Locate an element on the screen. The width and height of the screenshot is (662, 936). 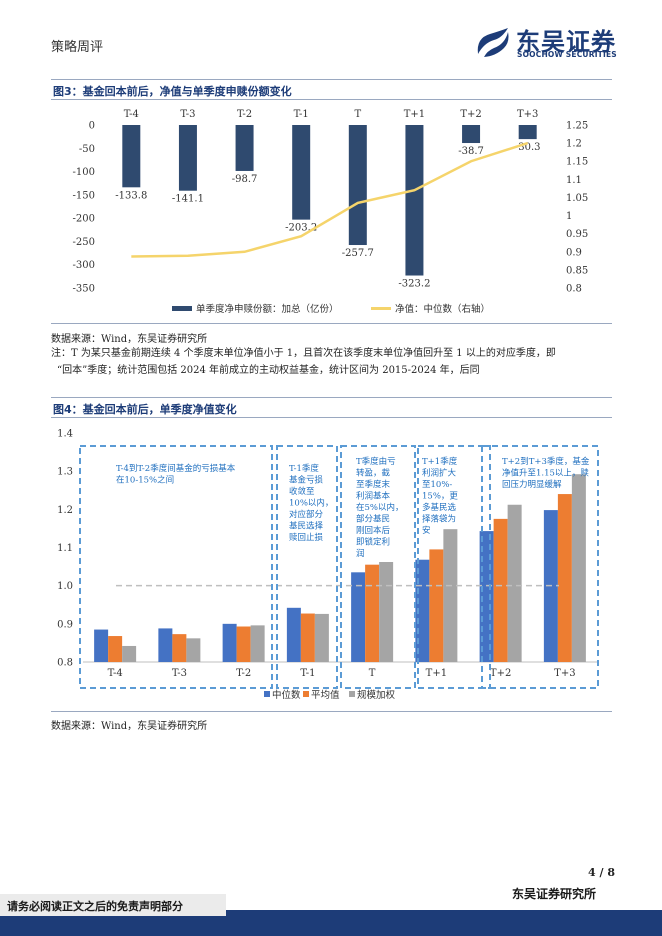
fig4-annotation-text: 15%，更 is located at coordinates (440, 497).